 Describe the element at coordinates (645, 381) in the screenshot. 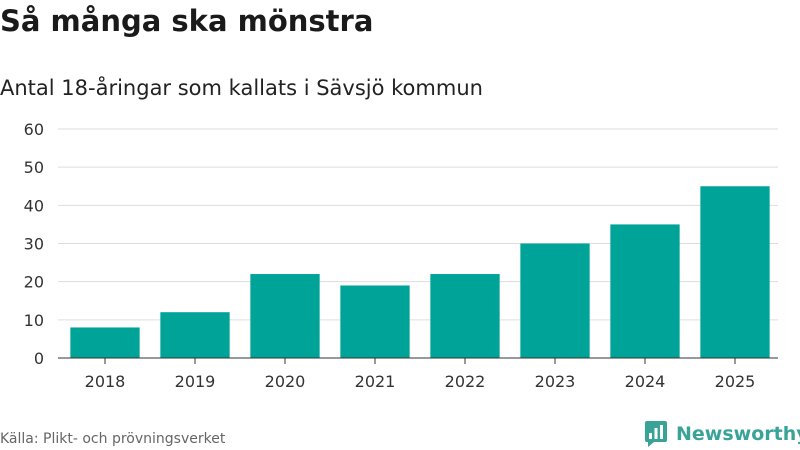

I see `x-tick-label: 2024` at that location.